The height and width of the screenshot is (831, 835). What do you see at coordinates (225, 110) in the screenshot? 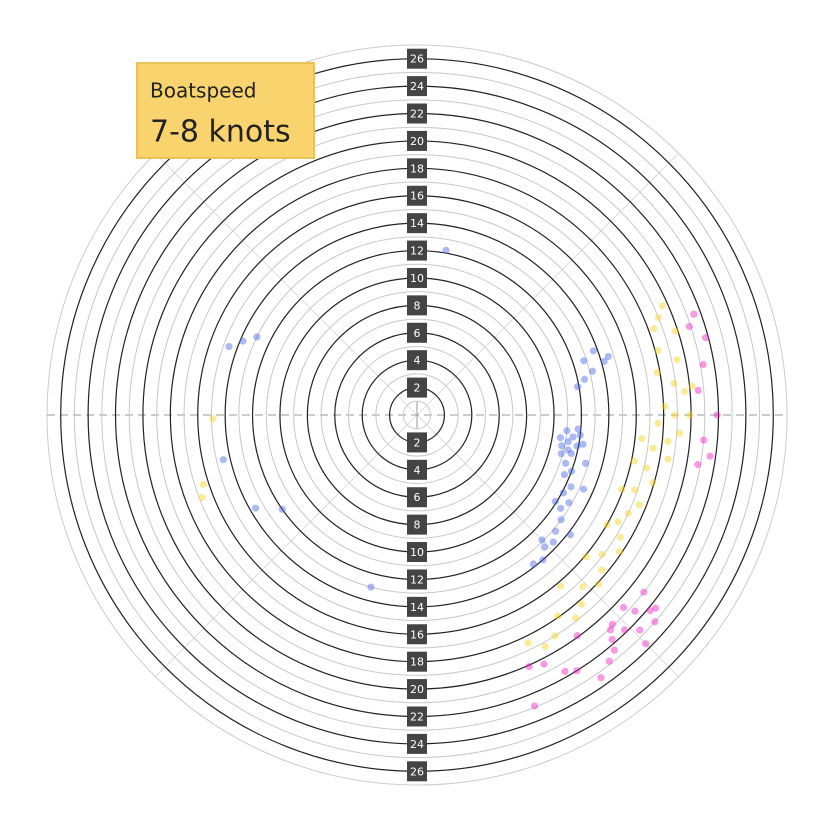
I see `annotation-box` at bounding box center [225, 110].